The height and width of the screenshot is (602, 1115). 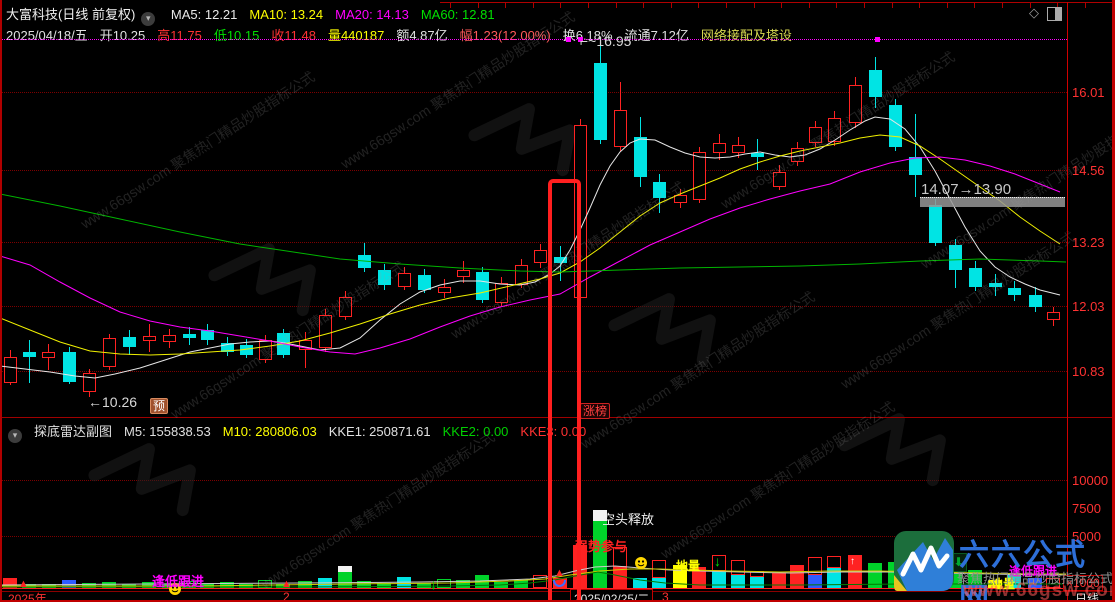 What do you see at coordinates (1088, 371) in the screenshot?
I see `price-axis-label: 10.83` at bounding box center [1088, 371].